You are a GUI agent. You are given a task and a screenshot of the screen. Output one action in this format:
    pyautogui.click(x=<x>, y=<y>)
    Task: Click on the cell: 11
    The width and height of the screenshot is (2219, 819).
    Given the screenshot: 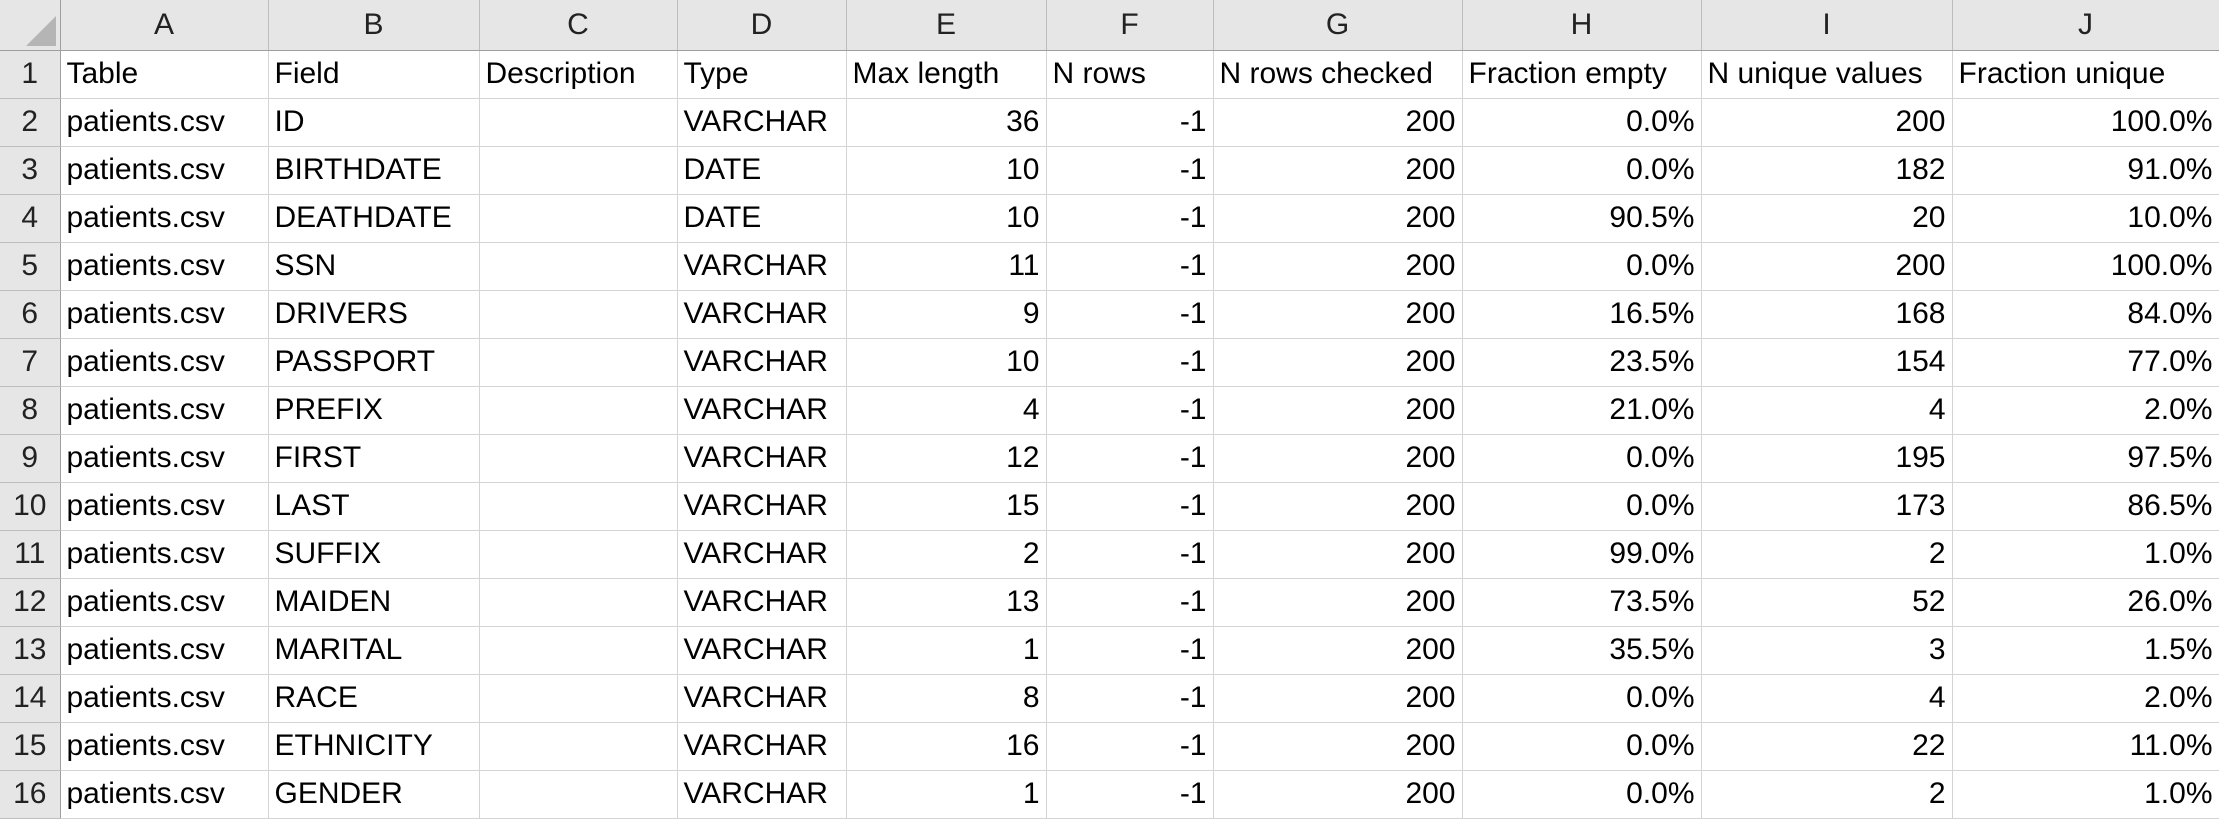 What is the action you would take?
    pyautogui.click(x=946, y=266)
    